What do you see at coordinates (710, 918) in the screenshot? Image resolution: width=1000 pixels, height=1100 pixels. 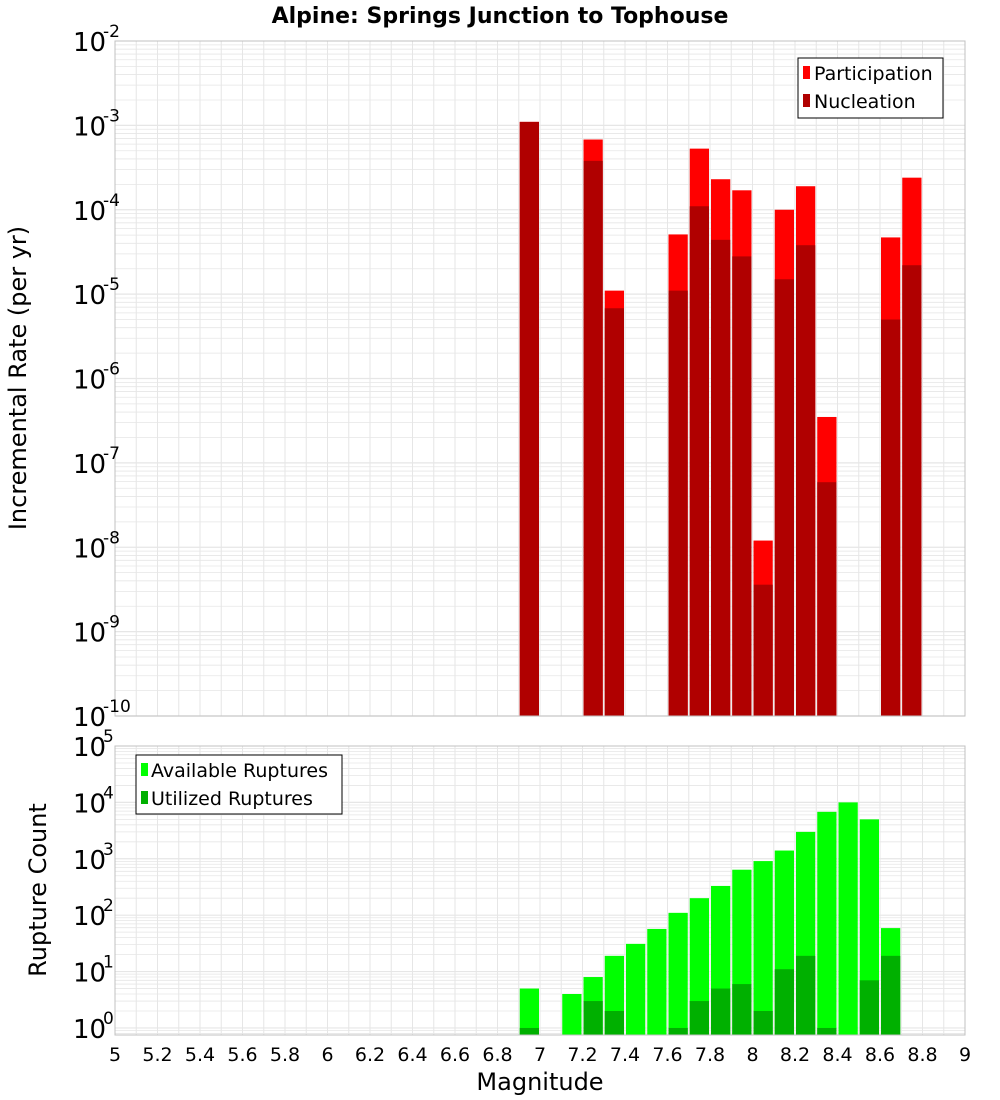 I see `count-panel-bars` at bounding box center [710, 918].